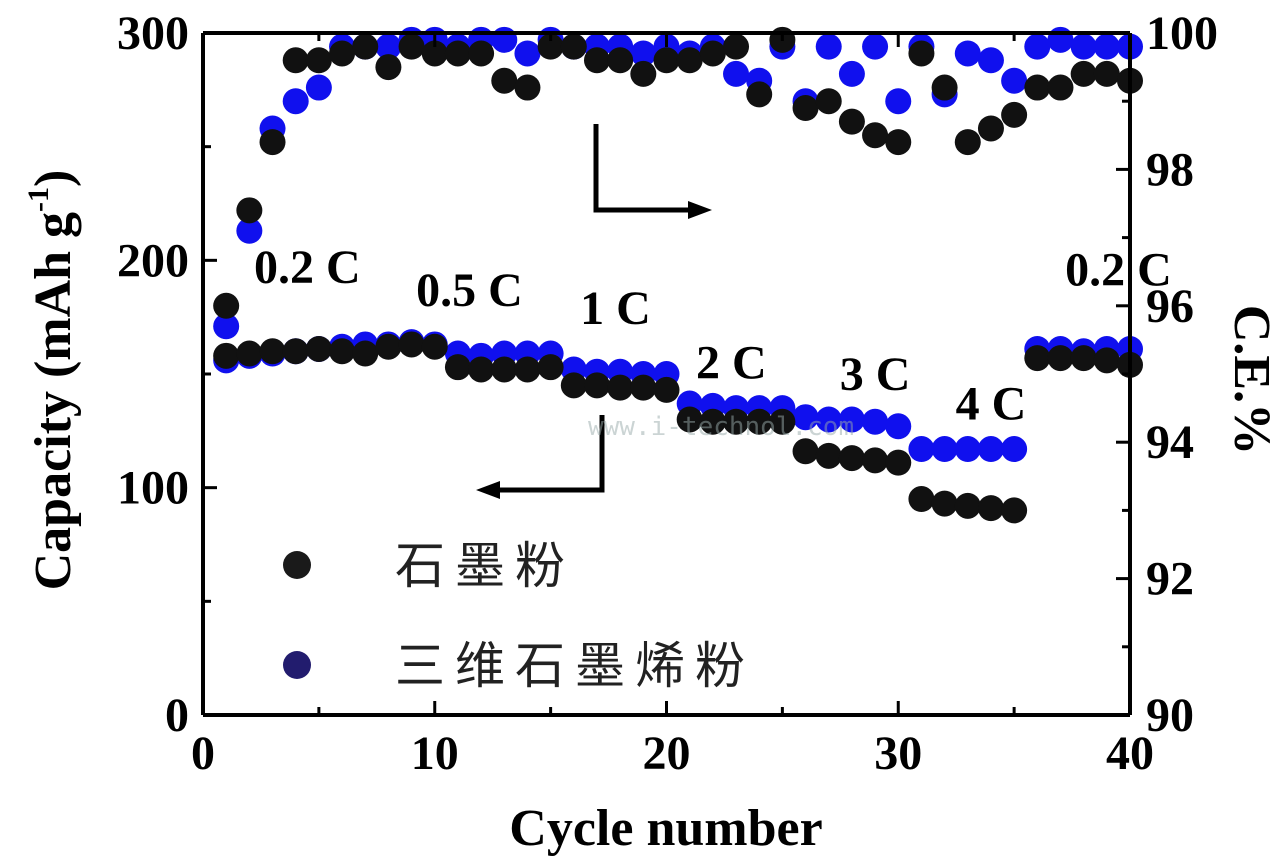 The width and height of the screenshot is (1271, 858). What do you see at coordinates (731, 363) in the screenshot?
I see `rate-label: 2 C` at bounding box center [731, 363].